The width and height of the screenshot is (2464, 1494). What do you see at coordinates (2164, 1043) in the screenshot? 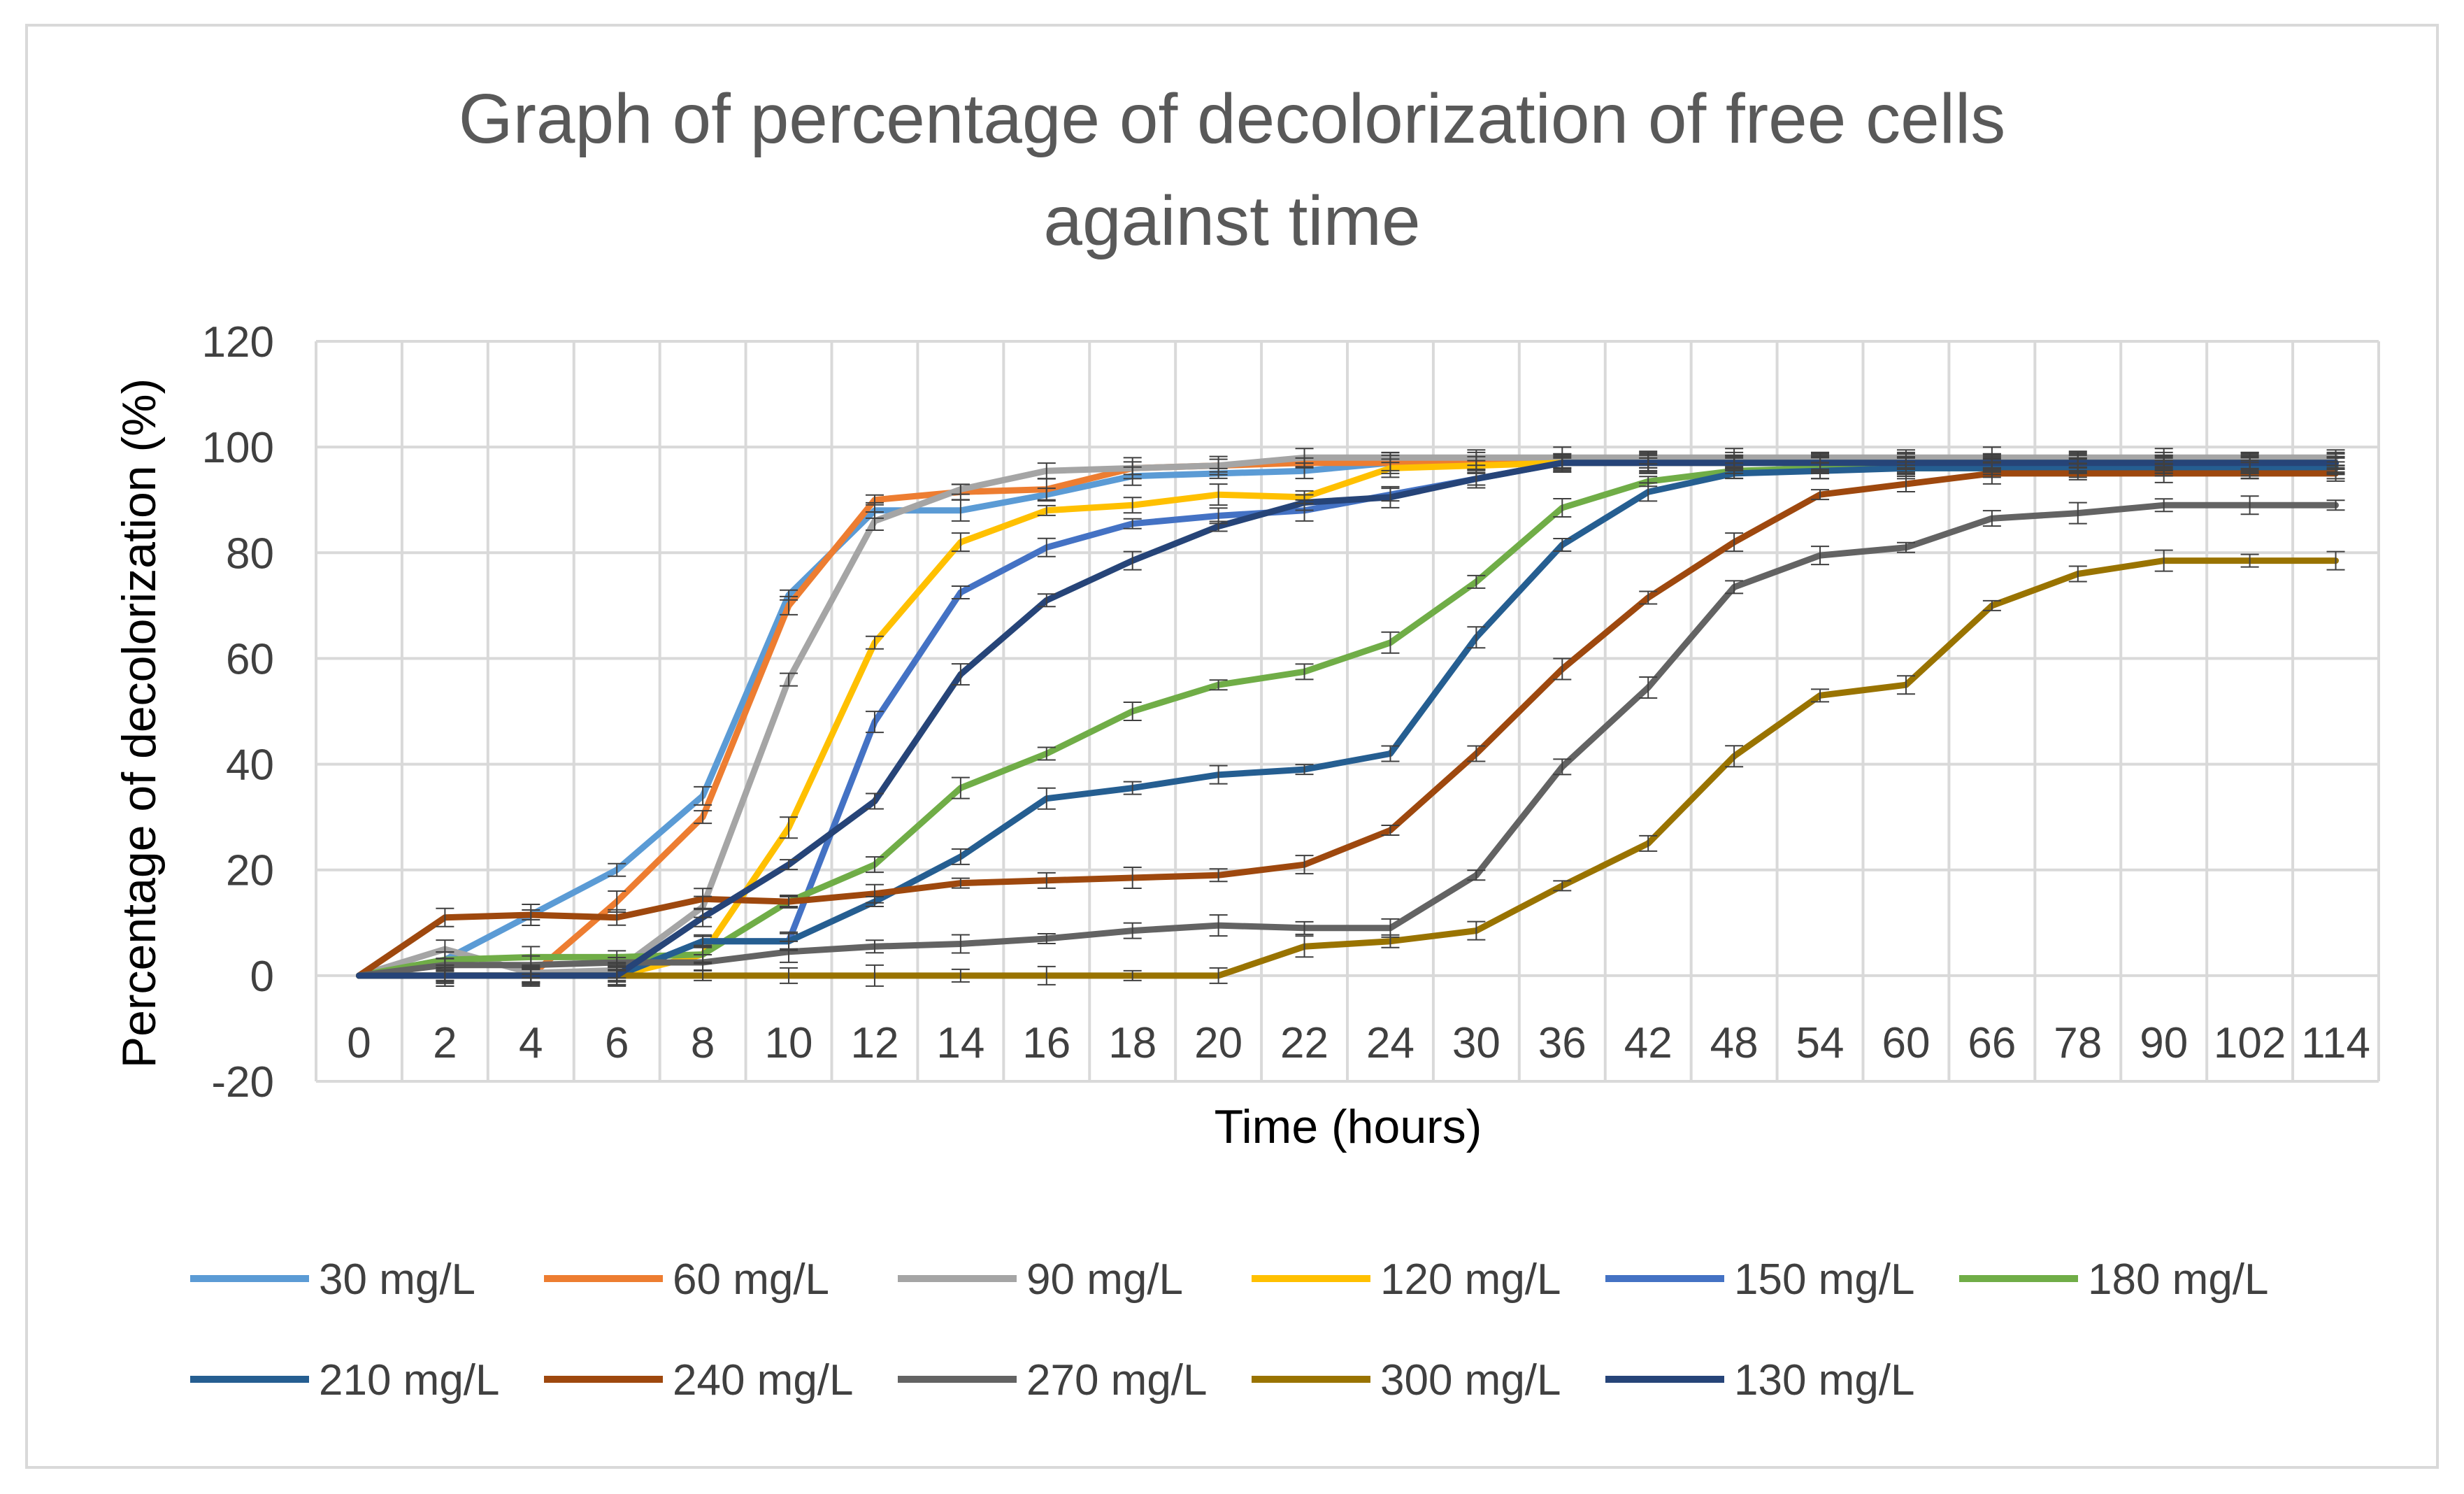
I see `x-tick-label: 90` at bounding box center [2164, 1043].